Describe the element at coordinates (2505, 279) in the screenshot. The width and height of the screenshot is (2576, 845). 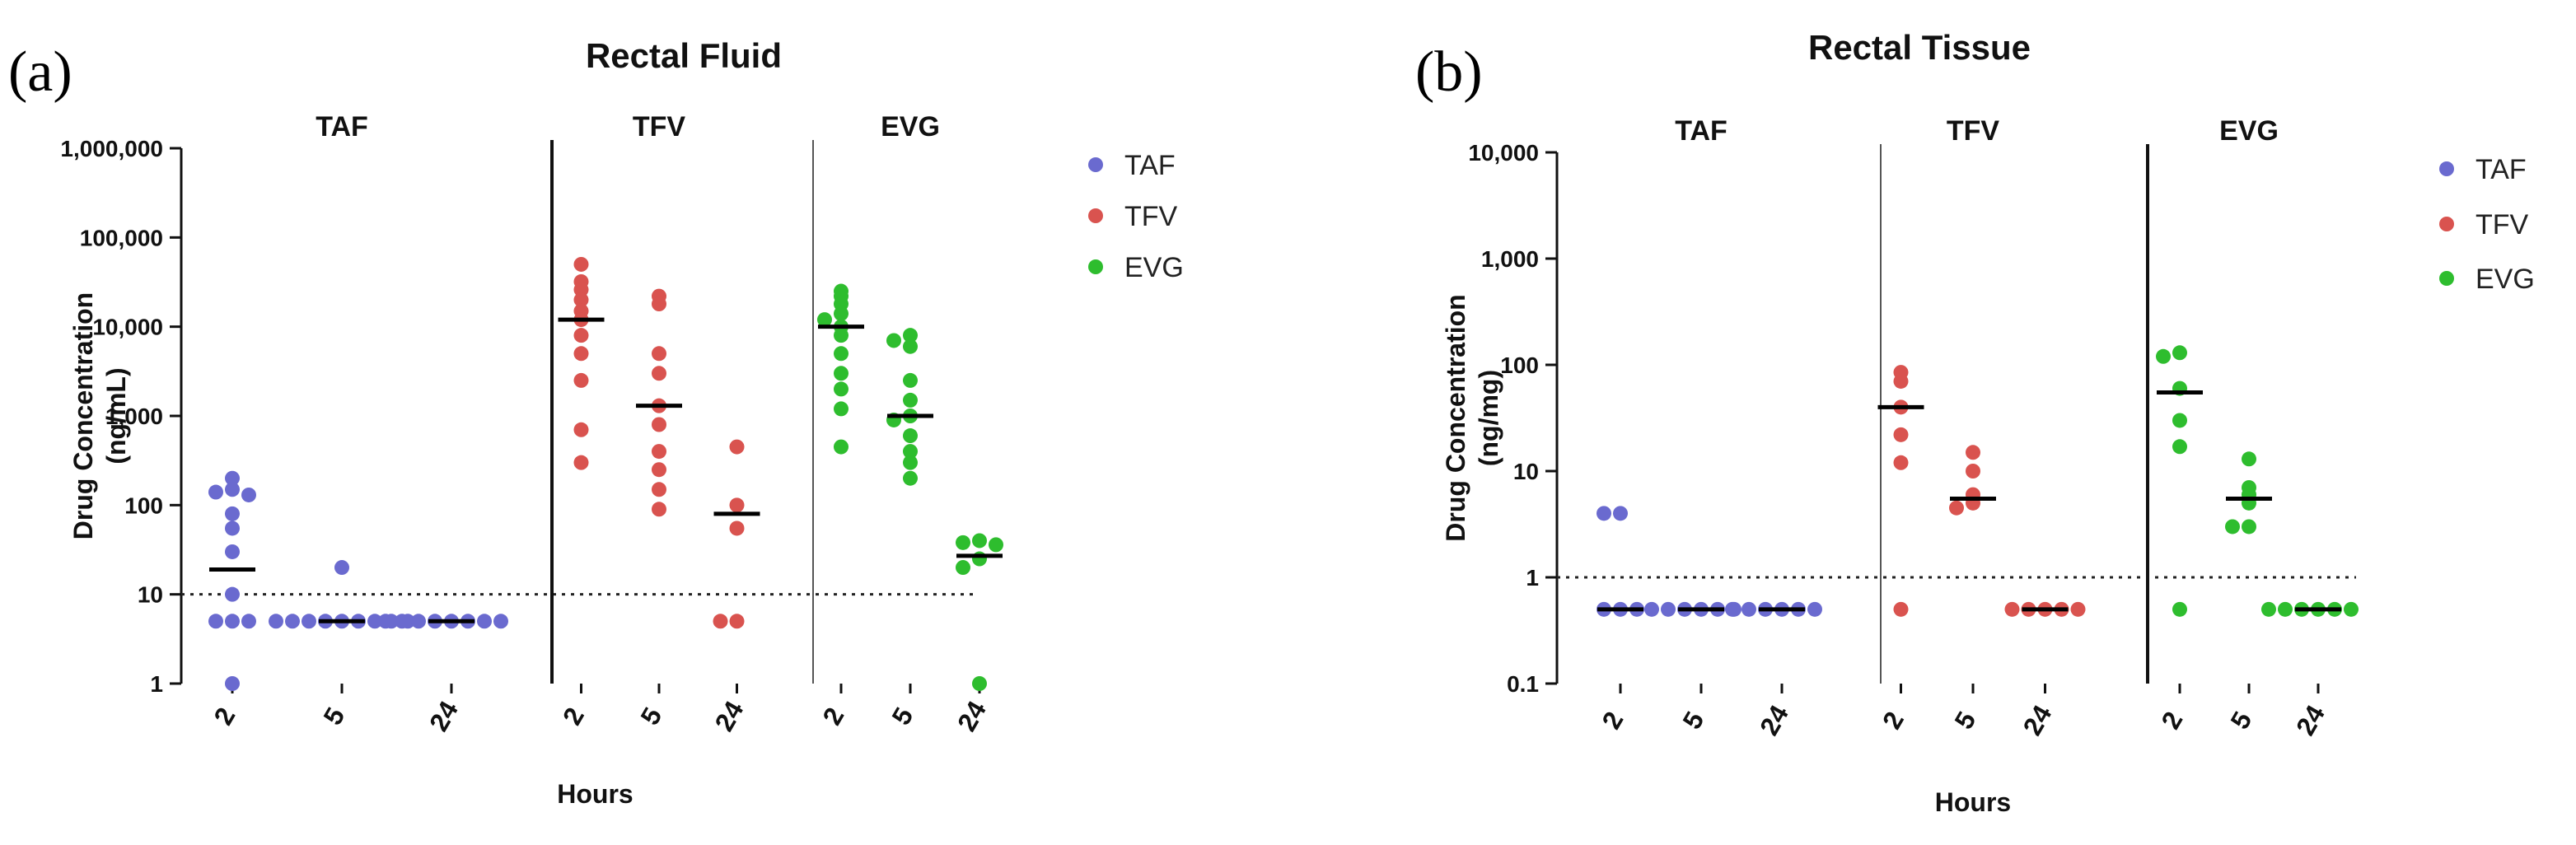
I see `legend-label-evg: EVG` at that location.